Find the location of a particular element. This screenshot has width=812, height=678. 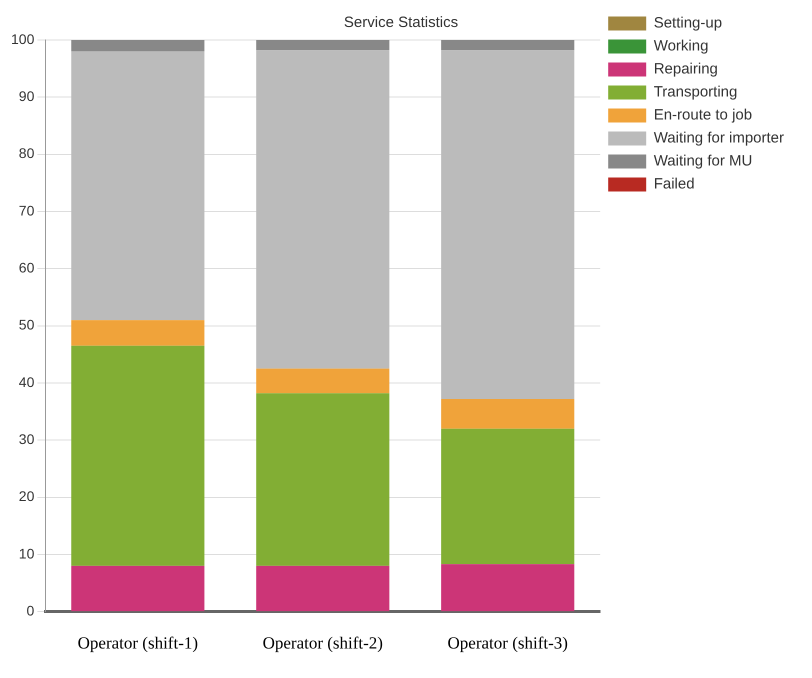

legend-label: Transporting is located at coordinates (696, 92).